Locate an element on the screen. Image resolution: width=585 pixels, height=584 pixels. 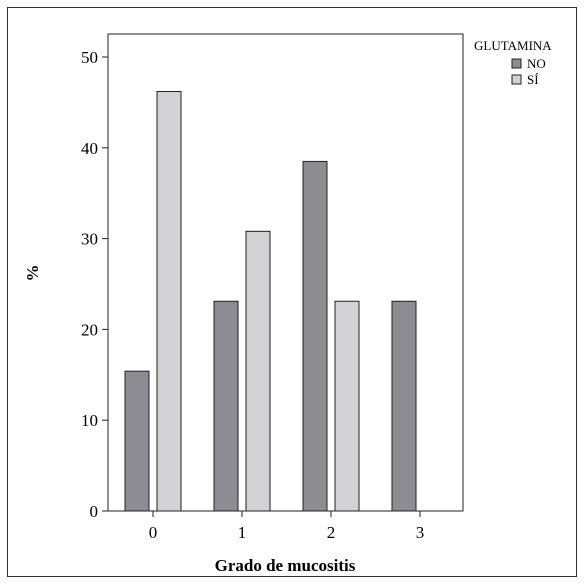
y-tick-label: 40 is located at coordinates (89, 148).